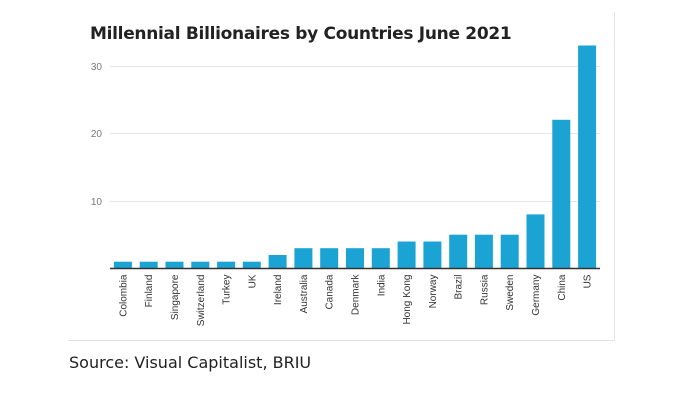  Describe the element at coordinates (175, 297) in the screenshot. I see `x-tick-label-singapore: Singapore` at that location.